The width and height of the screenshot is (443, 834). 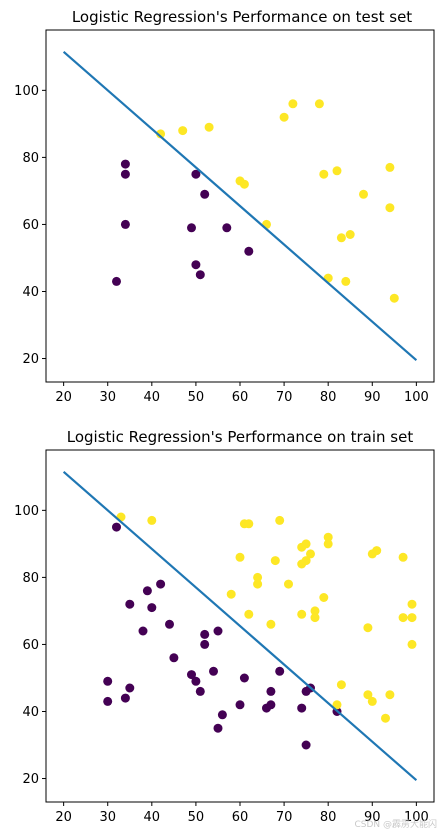 I want to click on y-tick-label: 40, so click(x=30, y=712).